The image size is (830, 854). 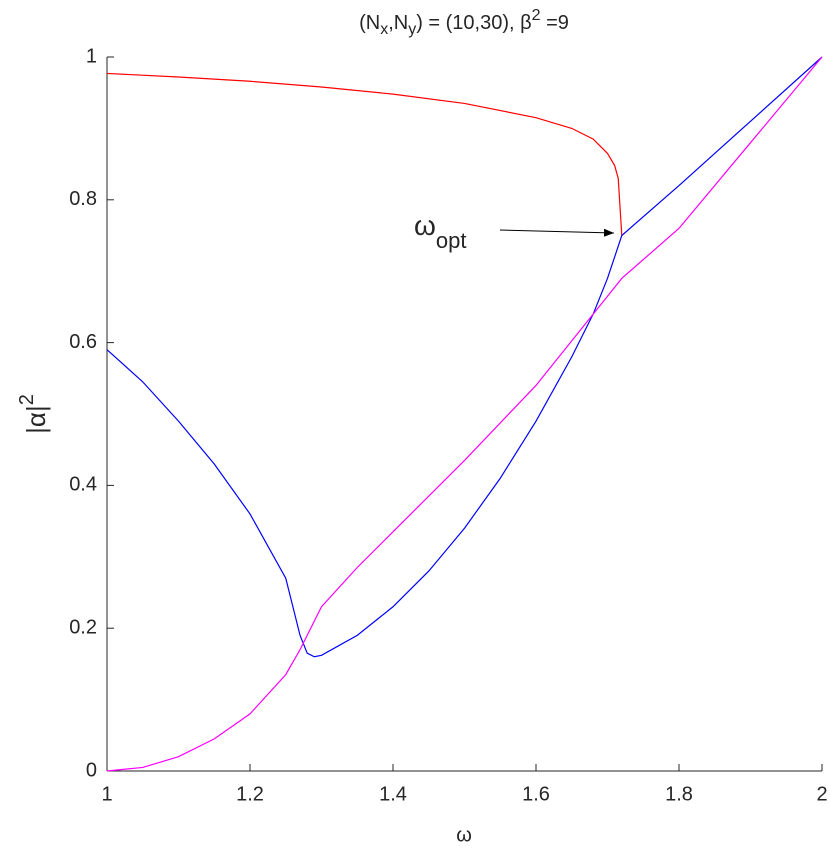 I want to click on chart-title-part: ) = (10,30),, so click(x=468, y=23).